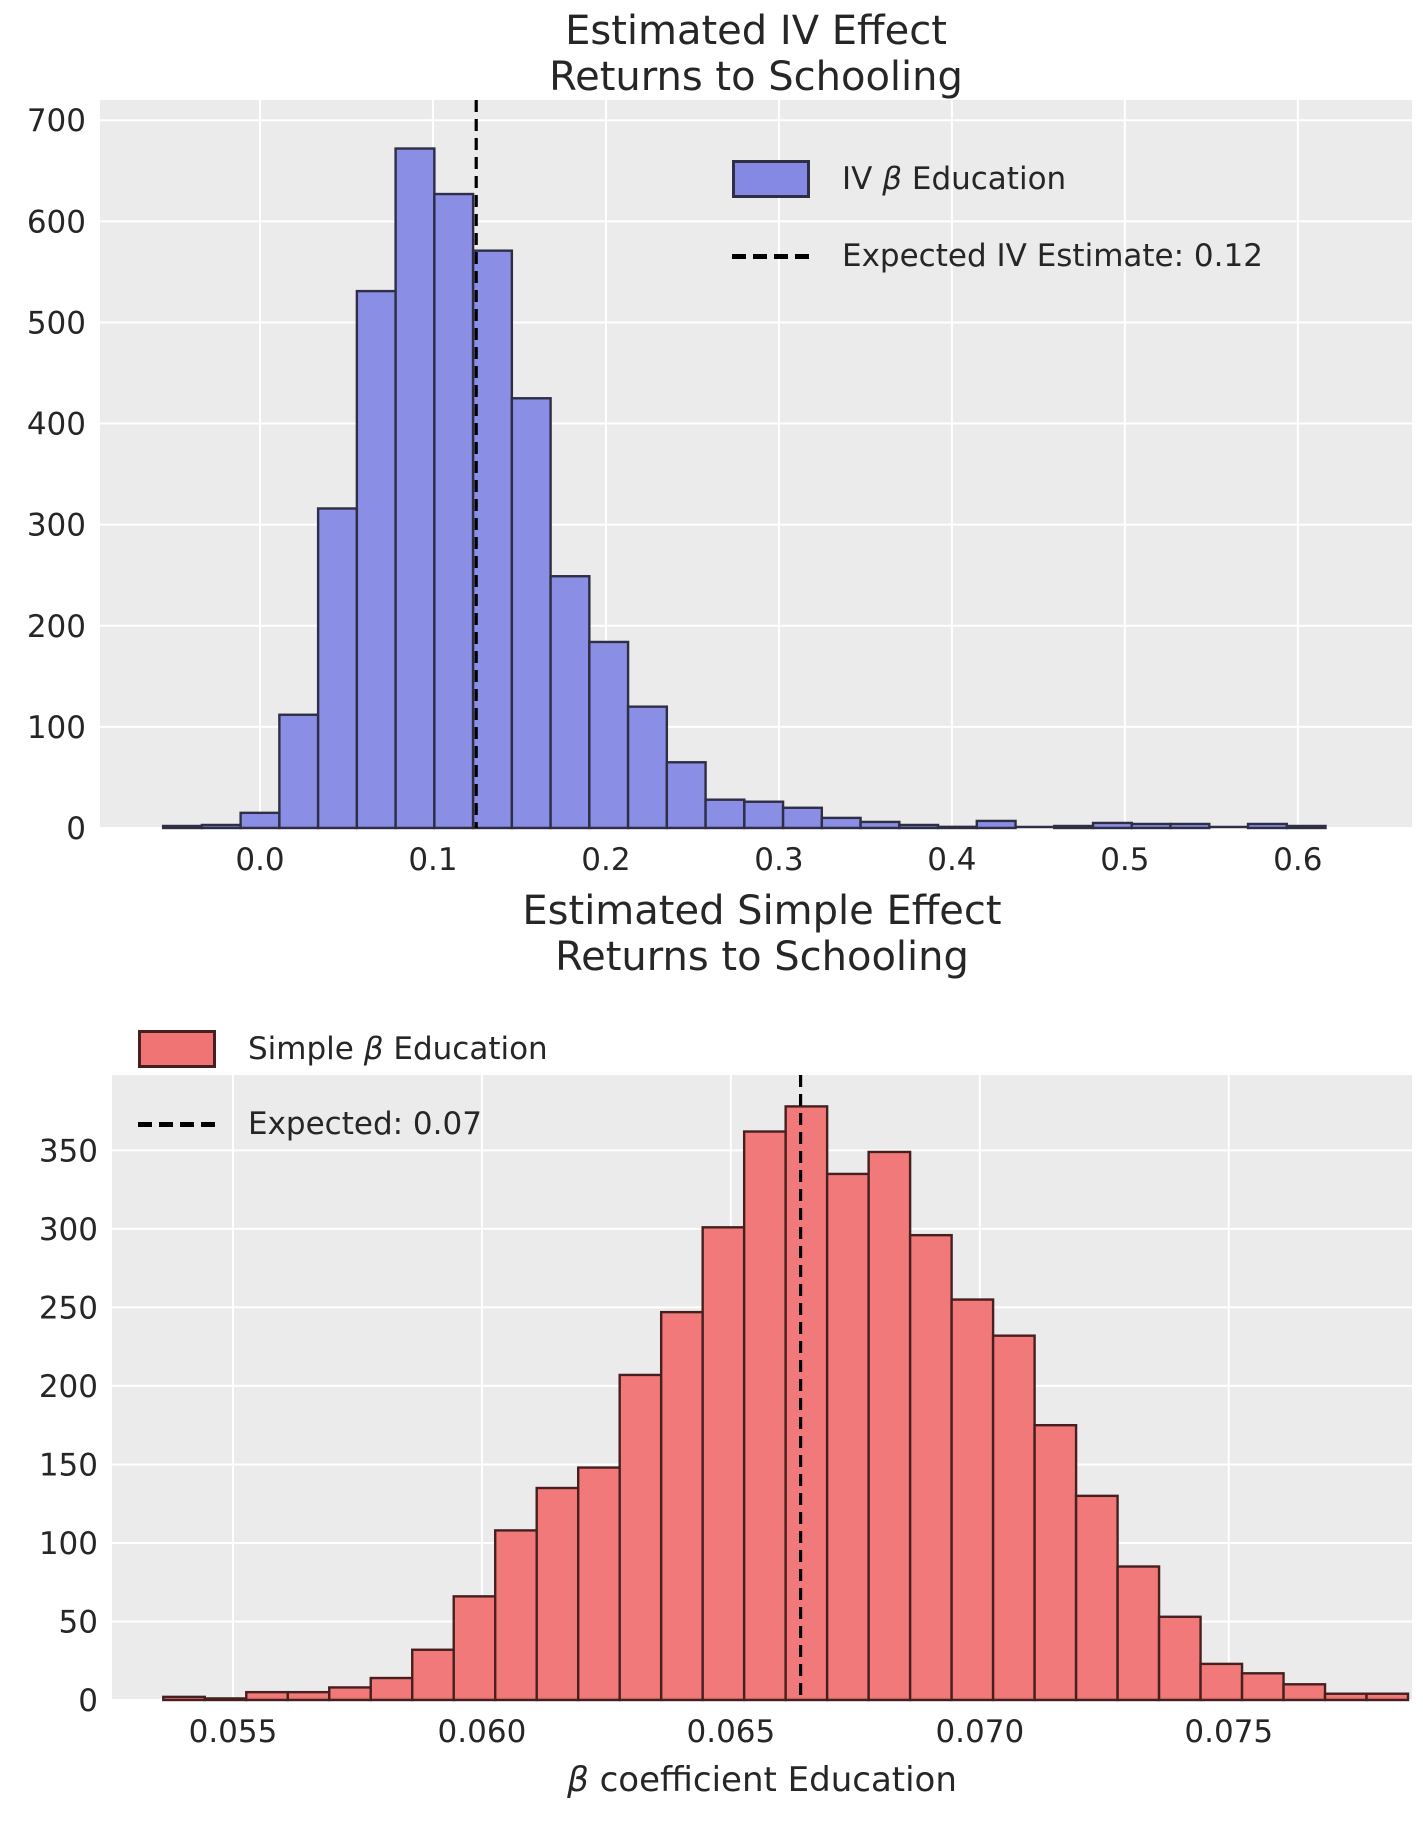 The image size is (1423, 1823). Describe the element at coordinates (68, 1465) in the screenshot. I see `y-tick-label: 150` at that location.